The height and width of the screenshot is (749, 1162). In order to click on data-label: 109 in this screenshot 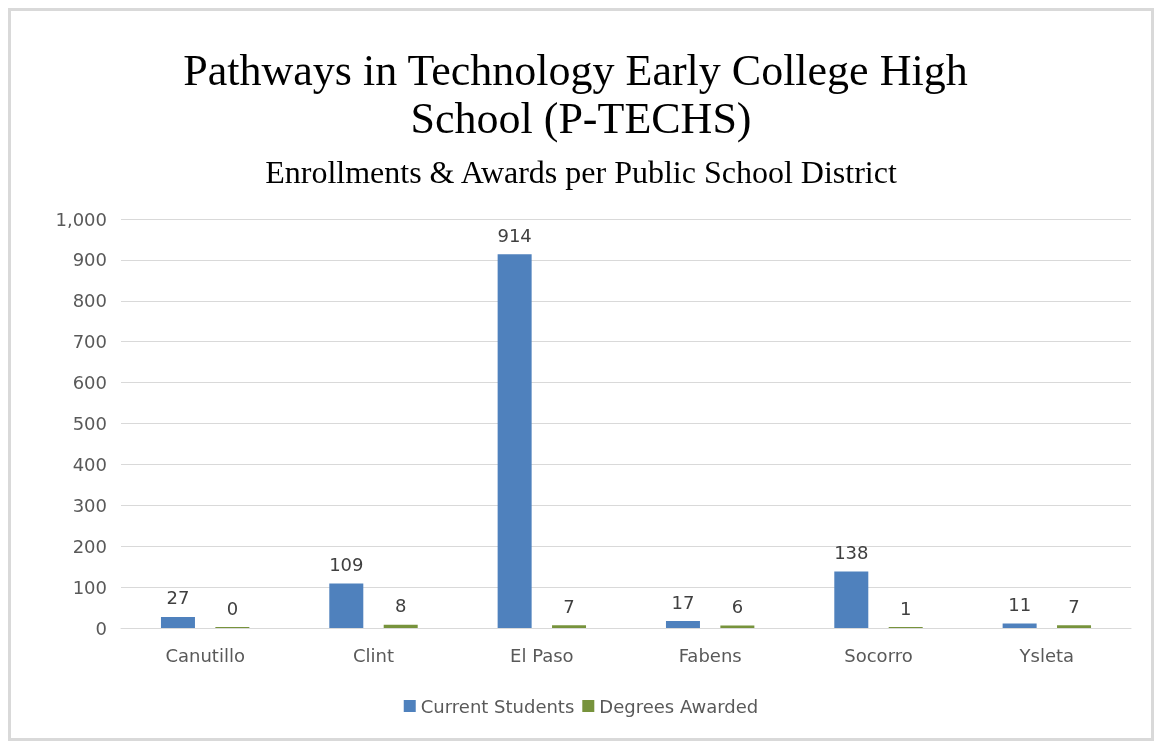, I will do `click(346, 564)`.